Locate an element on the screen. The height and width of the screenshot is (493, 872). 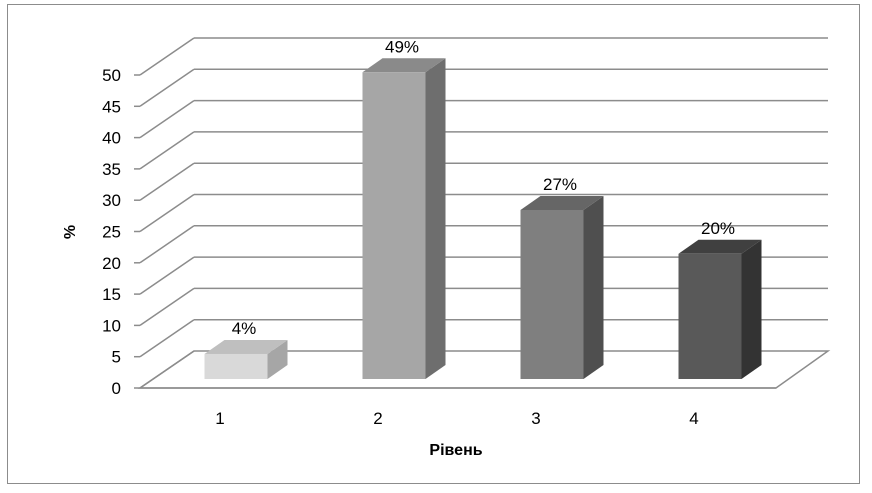
y-tick-label: 45 is located at coordinates (111, 106).